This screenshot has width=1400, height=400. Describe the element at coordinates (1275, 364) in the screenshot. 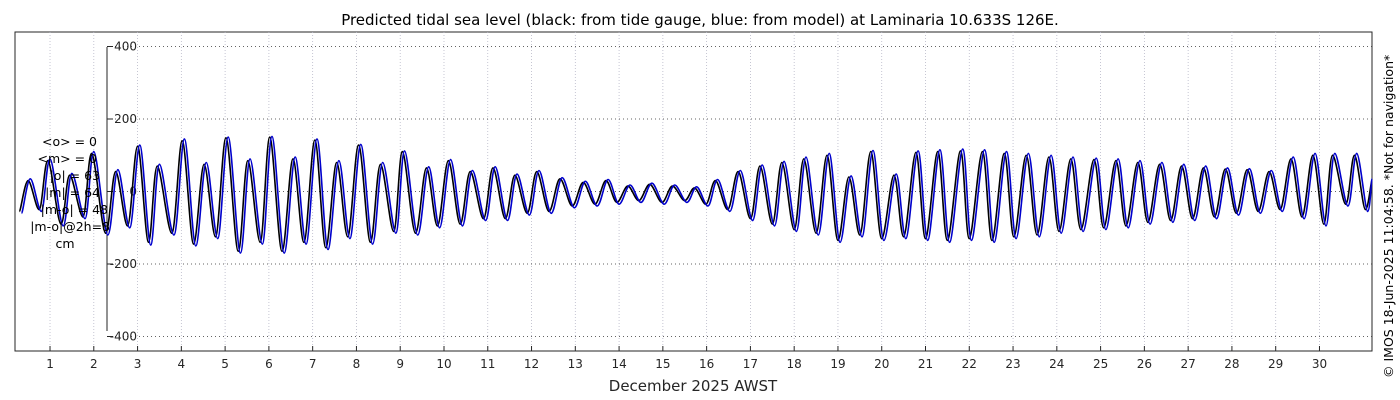

I see `x-tick-label: 29` at that location.